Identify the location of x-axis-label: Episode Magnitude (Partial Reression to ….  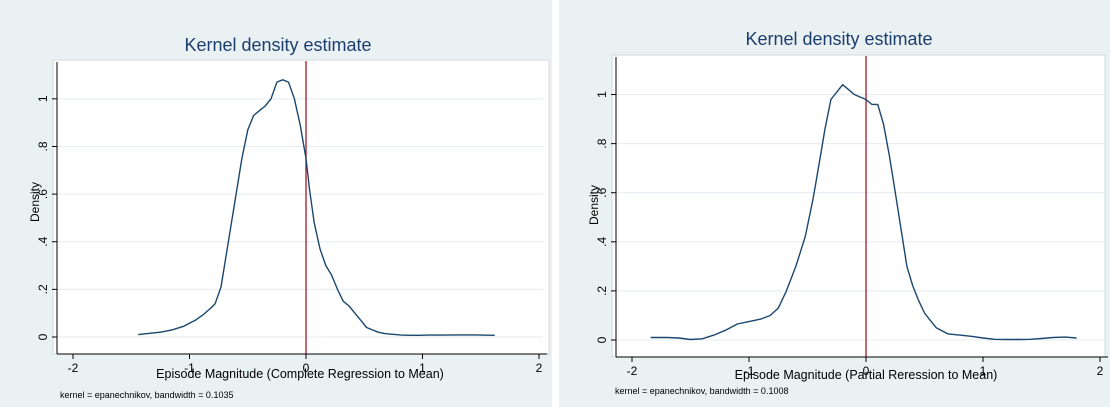
(866, 375).